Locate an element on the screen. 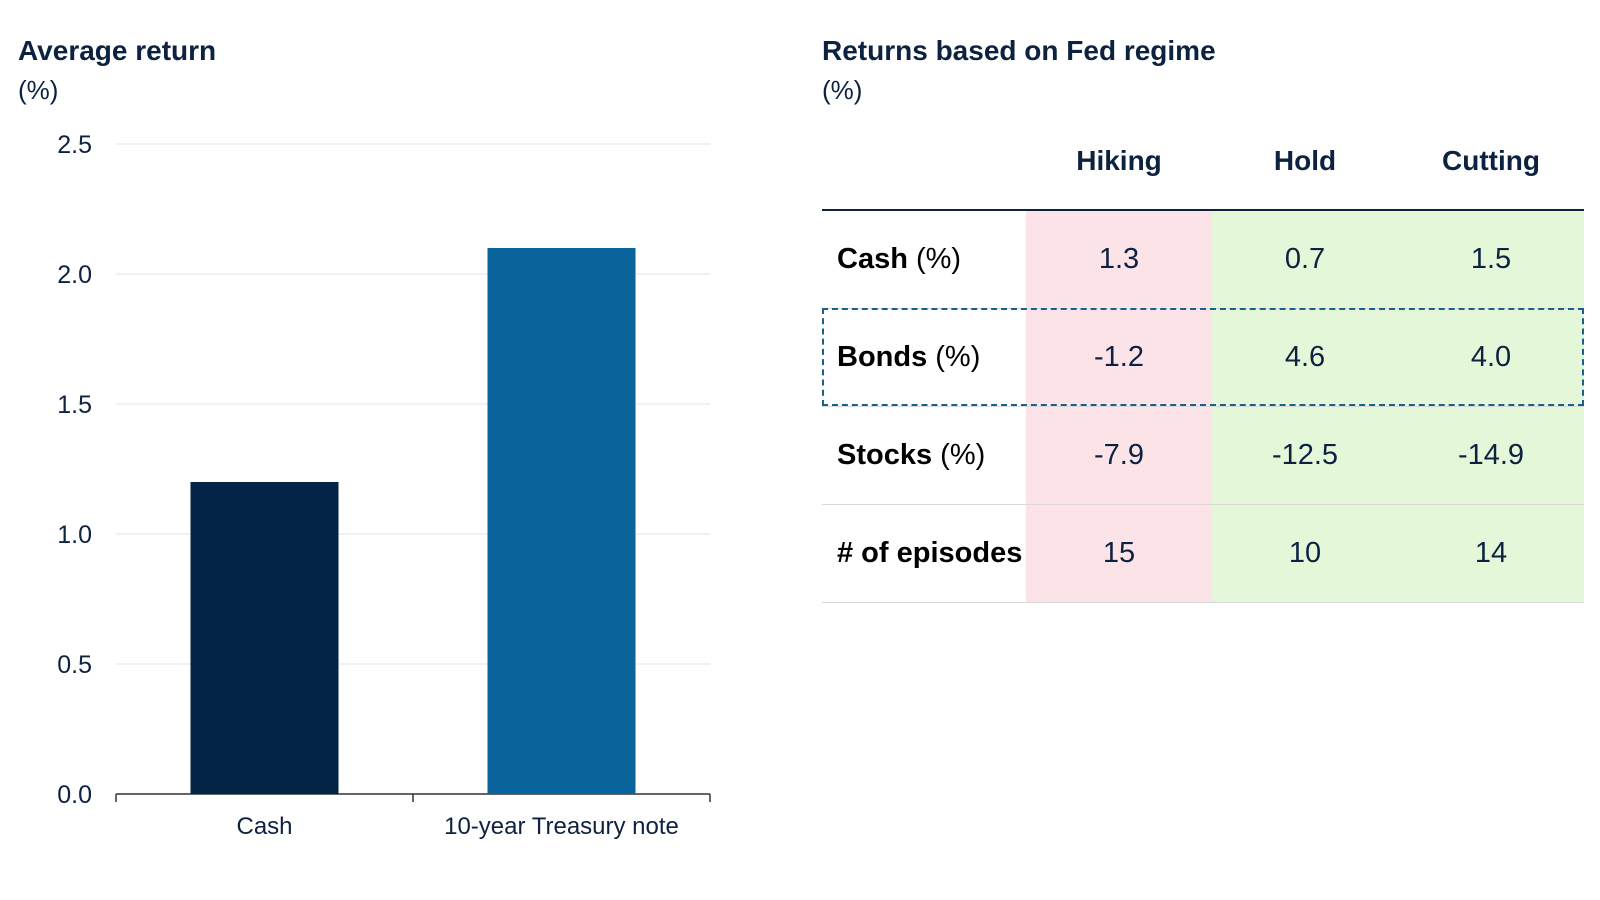 Image resolution: width=1600 pixels, height=900 pixels. table-cell: 14 is located at coordinates (1491, 553).